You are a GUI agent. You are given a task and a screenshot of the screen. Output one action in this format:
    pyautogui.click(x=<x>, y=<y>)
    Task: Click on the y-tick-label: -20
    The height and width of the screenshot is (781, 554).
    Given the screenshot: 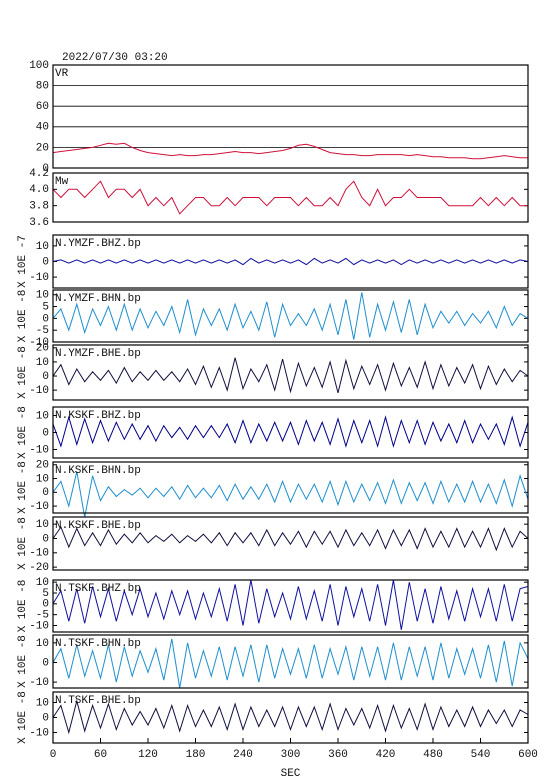 What is the action you would take?
    pyautogui.click(x=39, y=568)
    